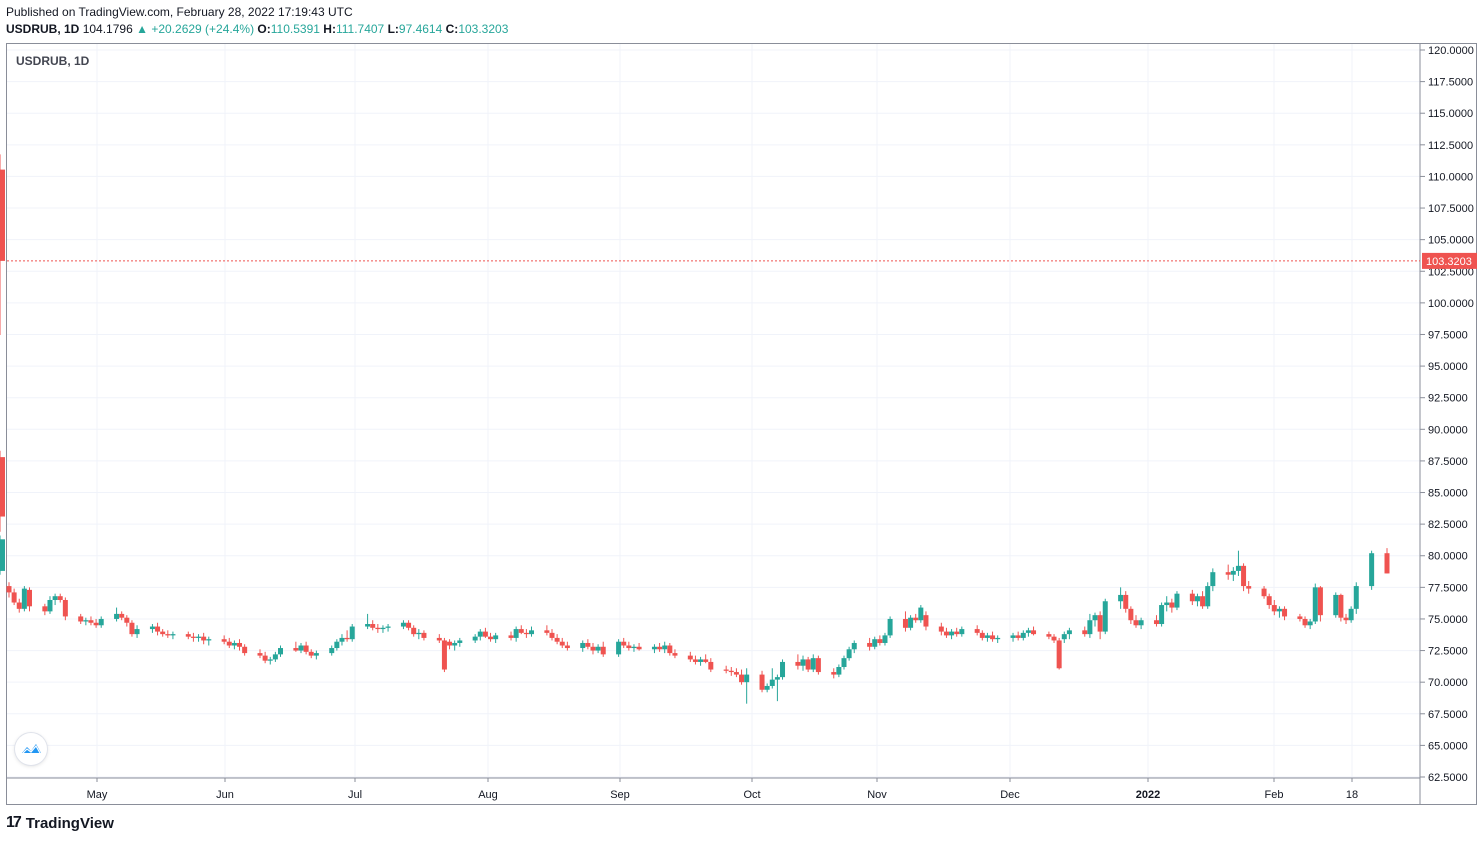 Image resolution: width=1484 pixels, height=842 pixels. What do you see at coordinates (1448, 588) in the screenshot?
I see `y-tick-label: 77.5000` at bounding box center [1448, 588].